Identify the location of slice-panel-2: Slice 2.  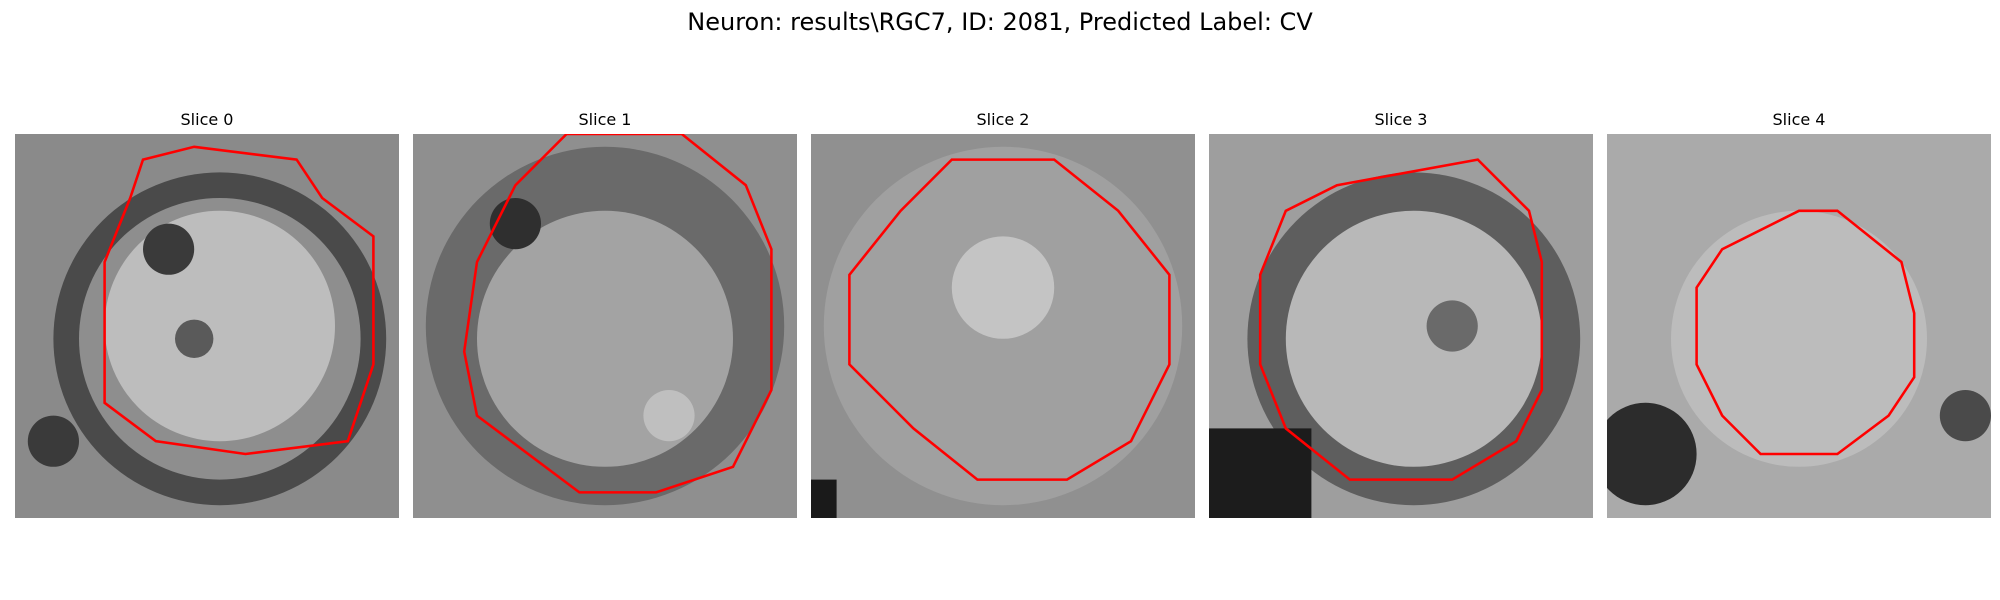
(1003, 314).